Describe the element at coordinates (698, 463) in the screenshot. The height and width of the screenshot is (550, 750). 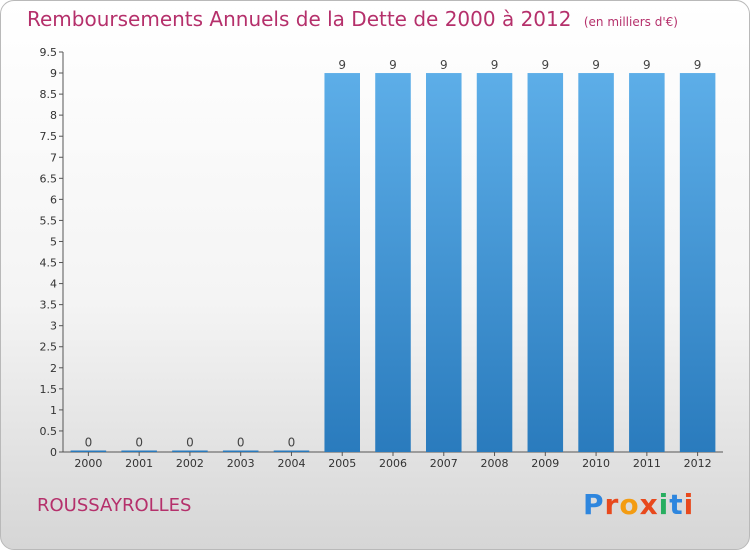
I see `x-tick-label: 2012` at that location.